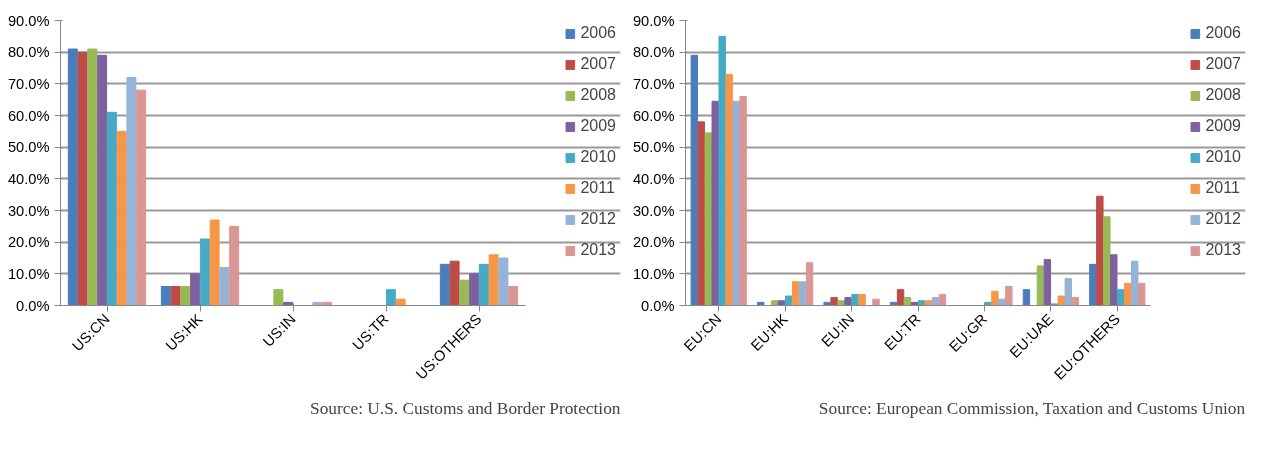 Image resolution: width=1275 pixels, height=463 pixels. Describe the element at coordinates (465, 408) in the screenshot. I see `source-note: Source: U.S. Customs and Border Protection` at that location.